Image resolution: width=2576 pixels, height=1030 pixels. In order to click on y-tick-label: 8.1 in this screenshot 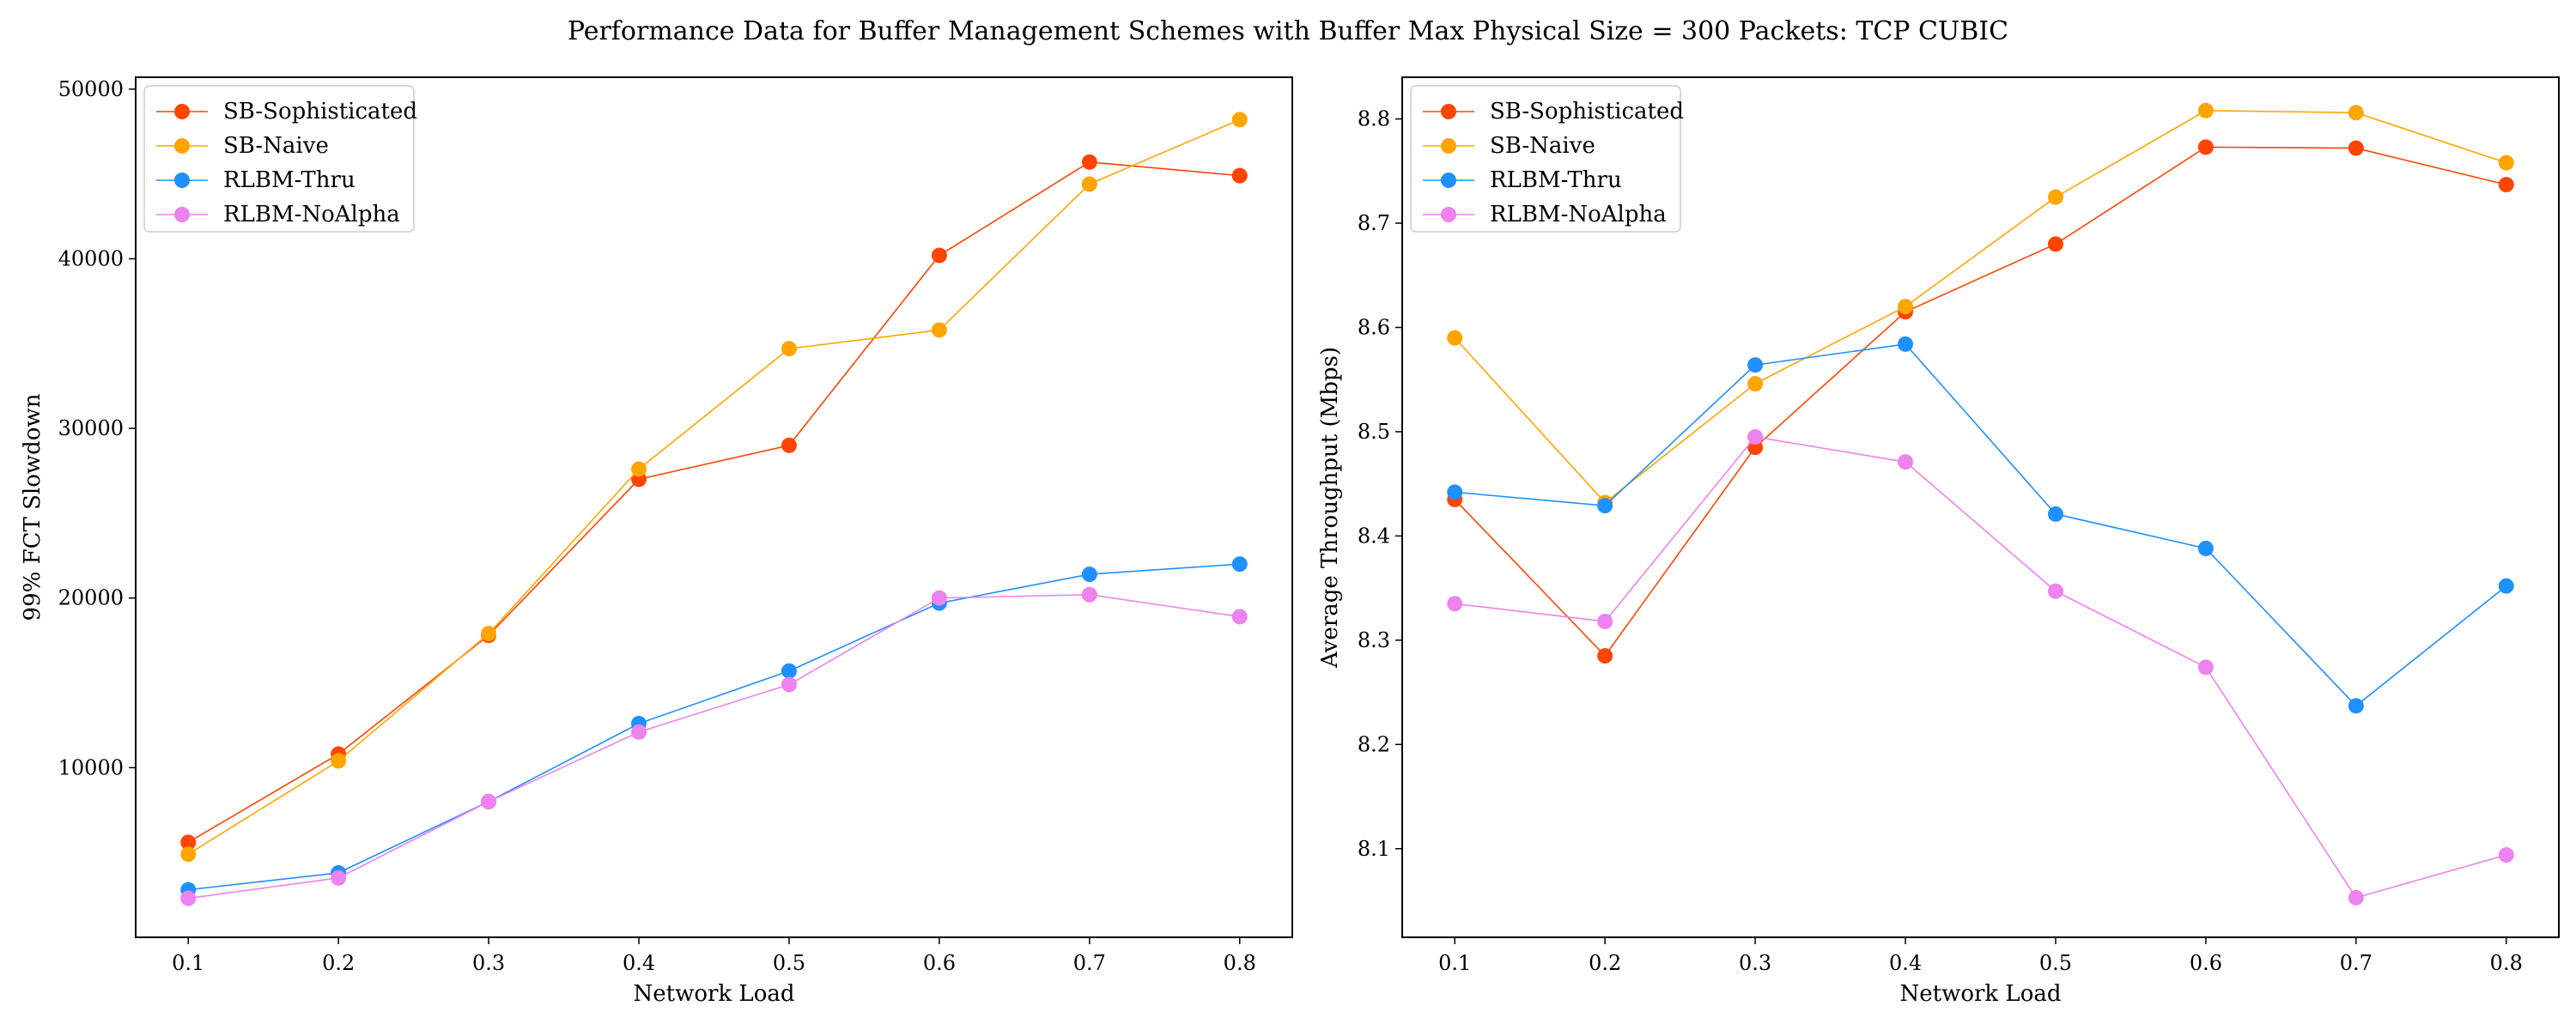, I will do `click(1374, 849)`.